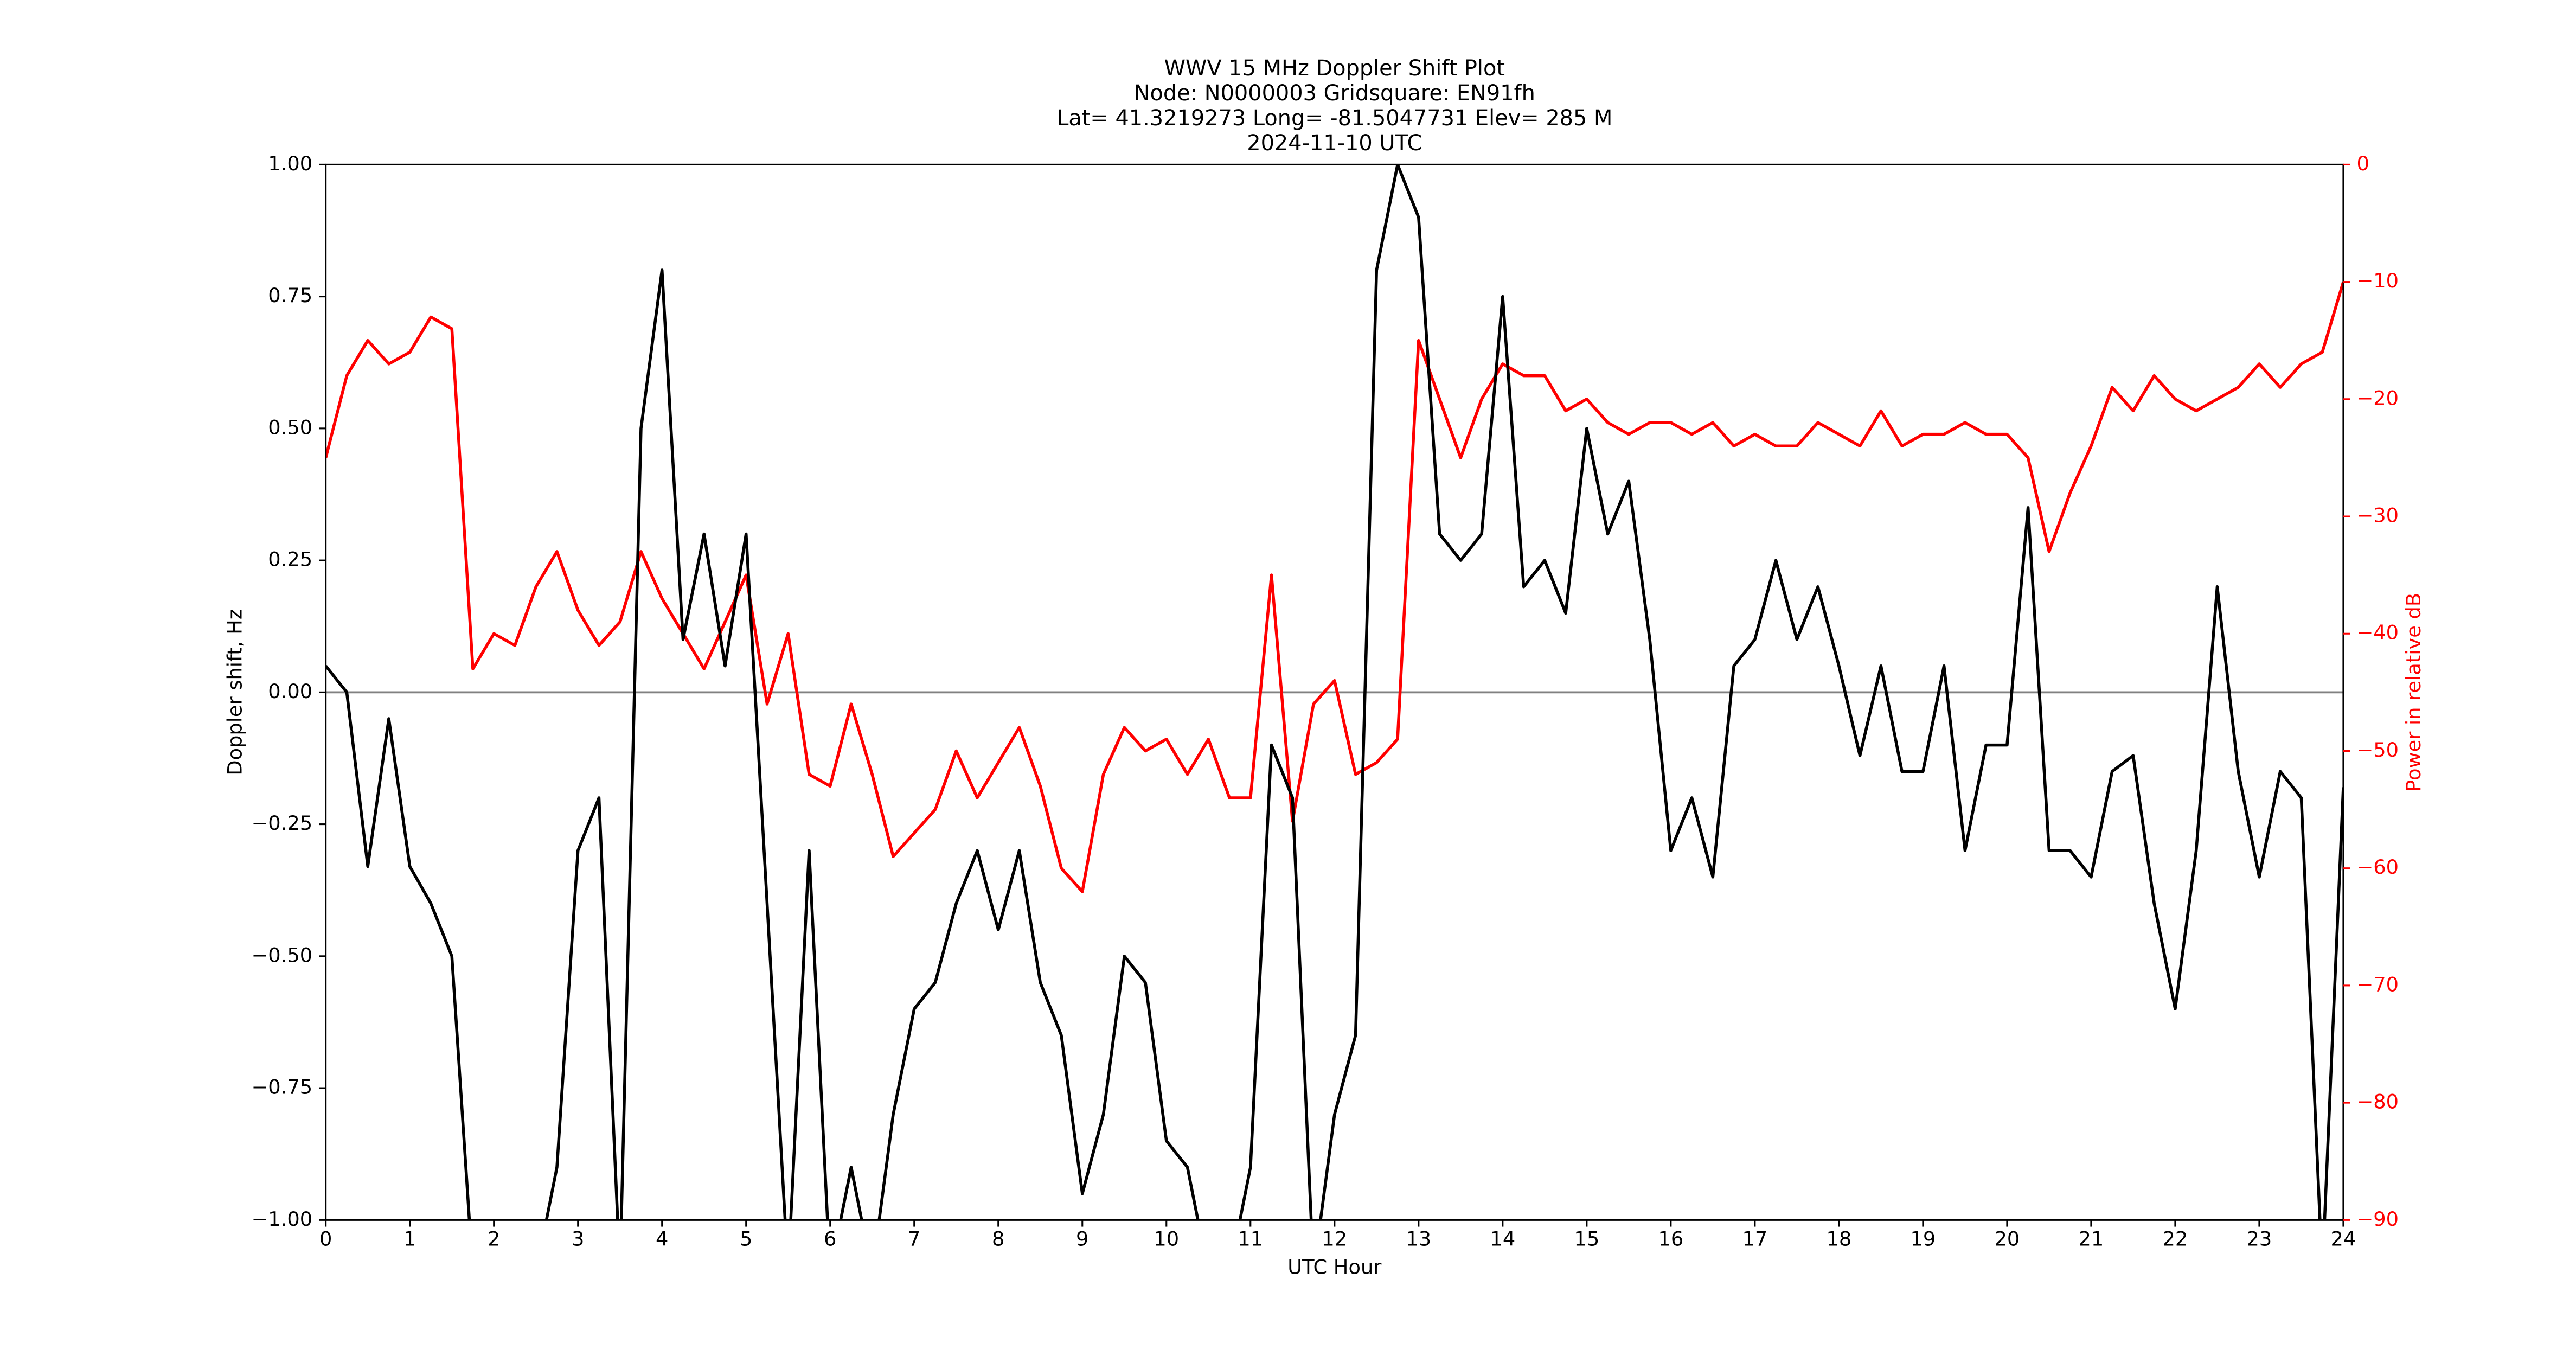 This screenshot has height=1356, width=2576. I want to click on chart-subtitle: 2024-11-10 UTC, so click(1334, 143).